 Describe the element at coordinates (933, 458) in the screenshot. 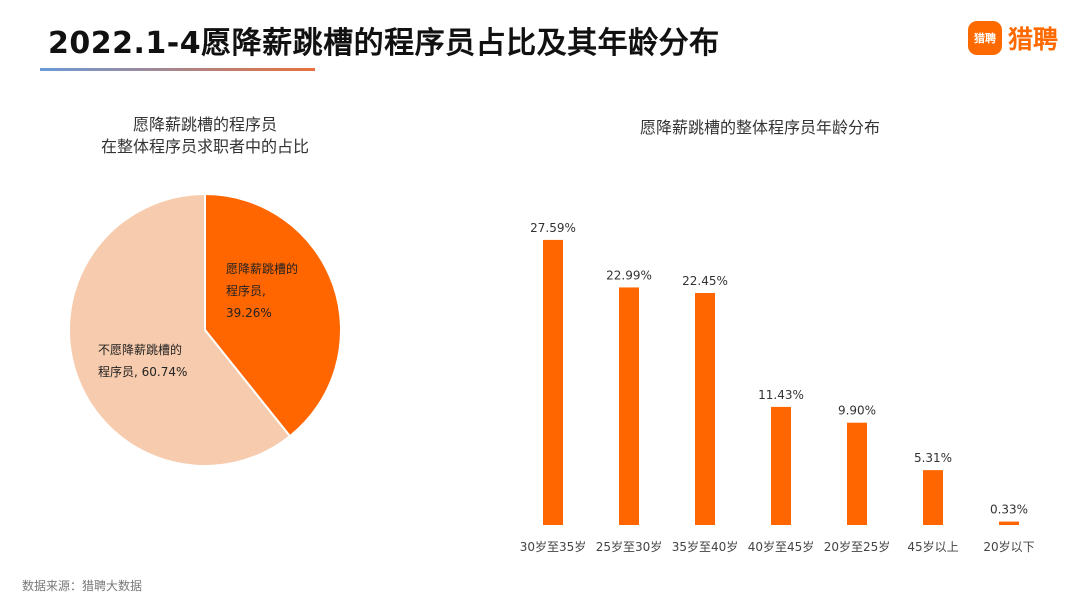

I see `bar-value-label-5: 5.31%` at that location.